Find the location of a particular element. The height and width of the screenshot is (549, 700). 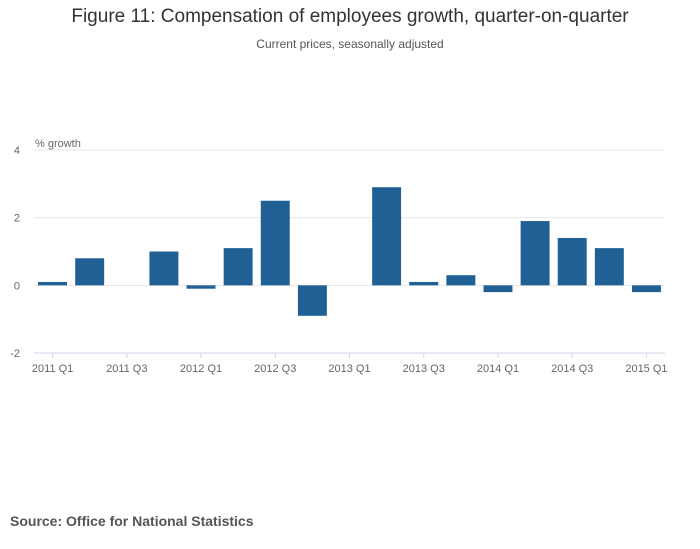

y-axis-ticks: -2 0 2 4 is located at coordinates (15, 252).